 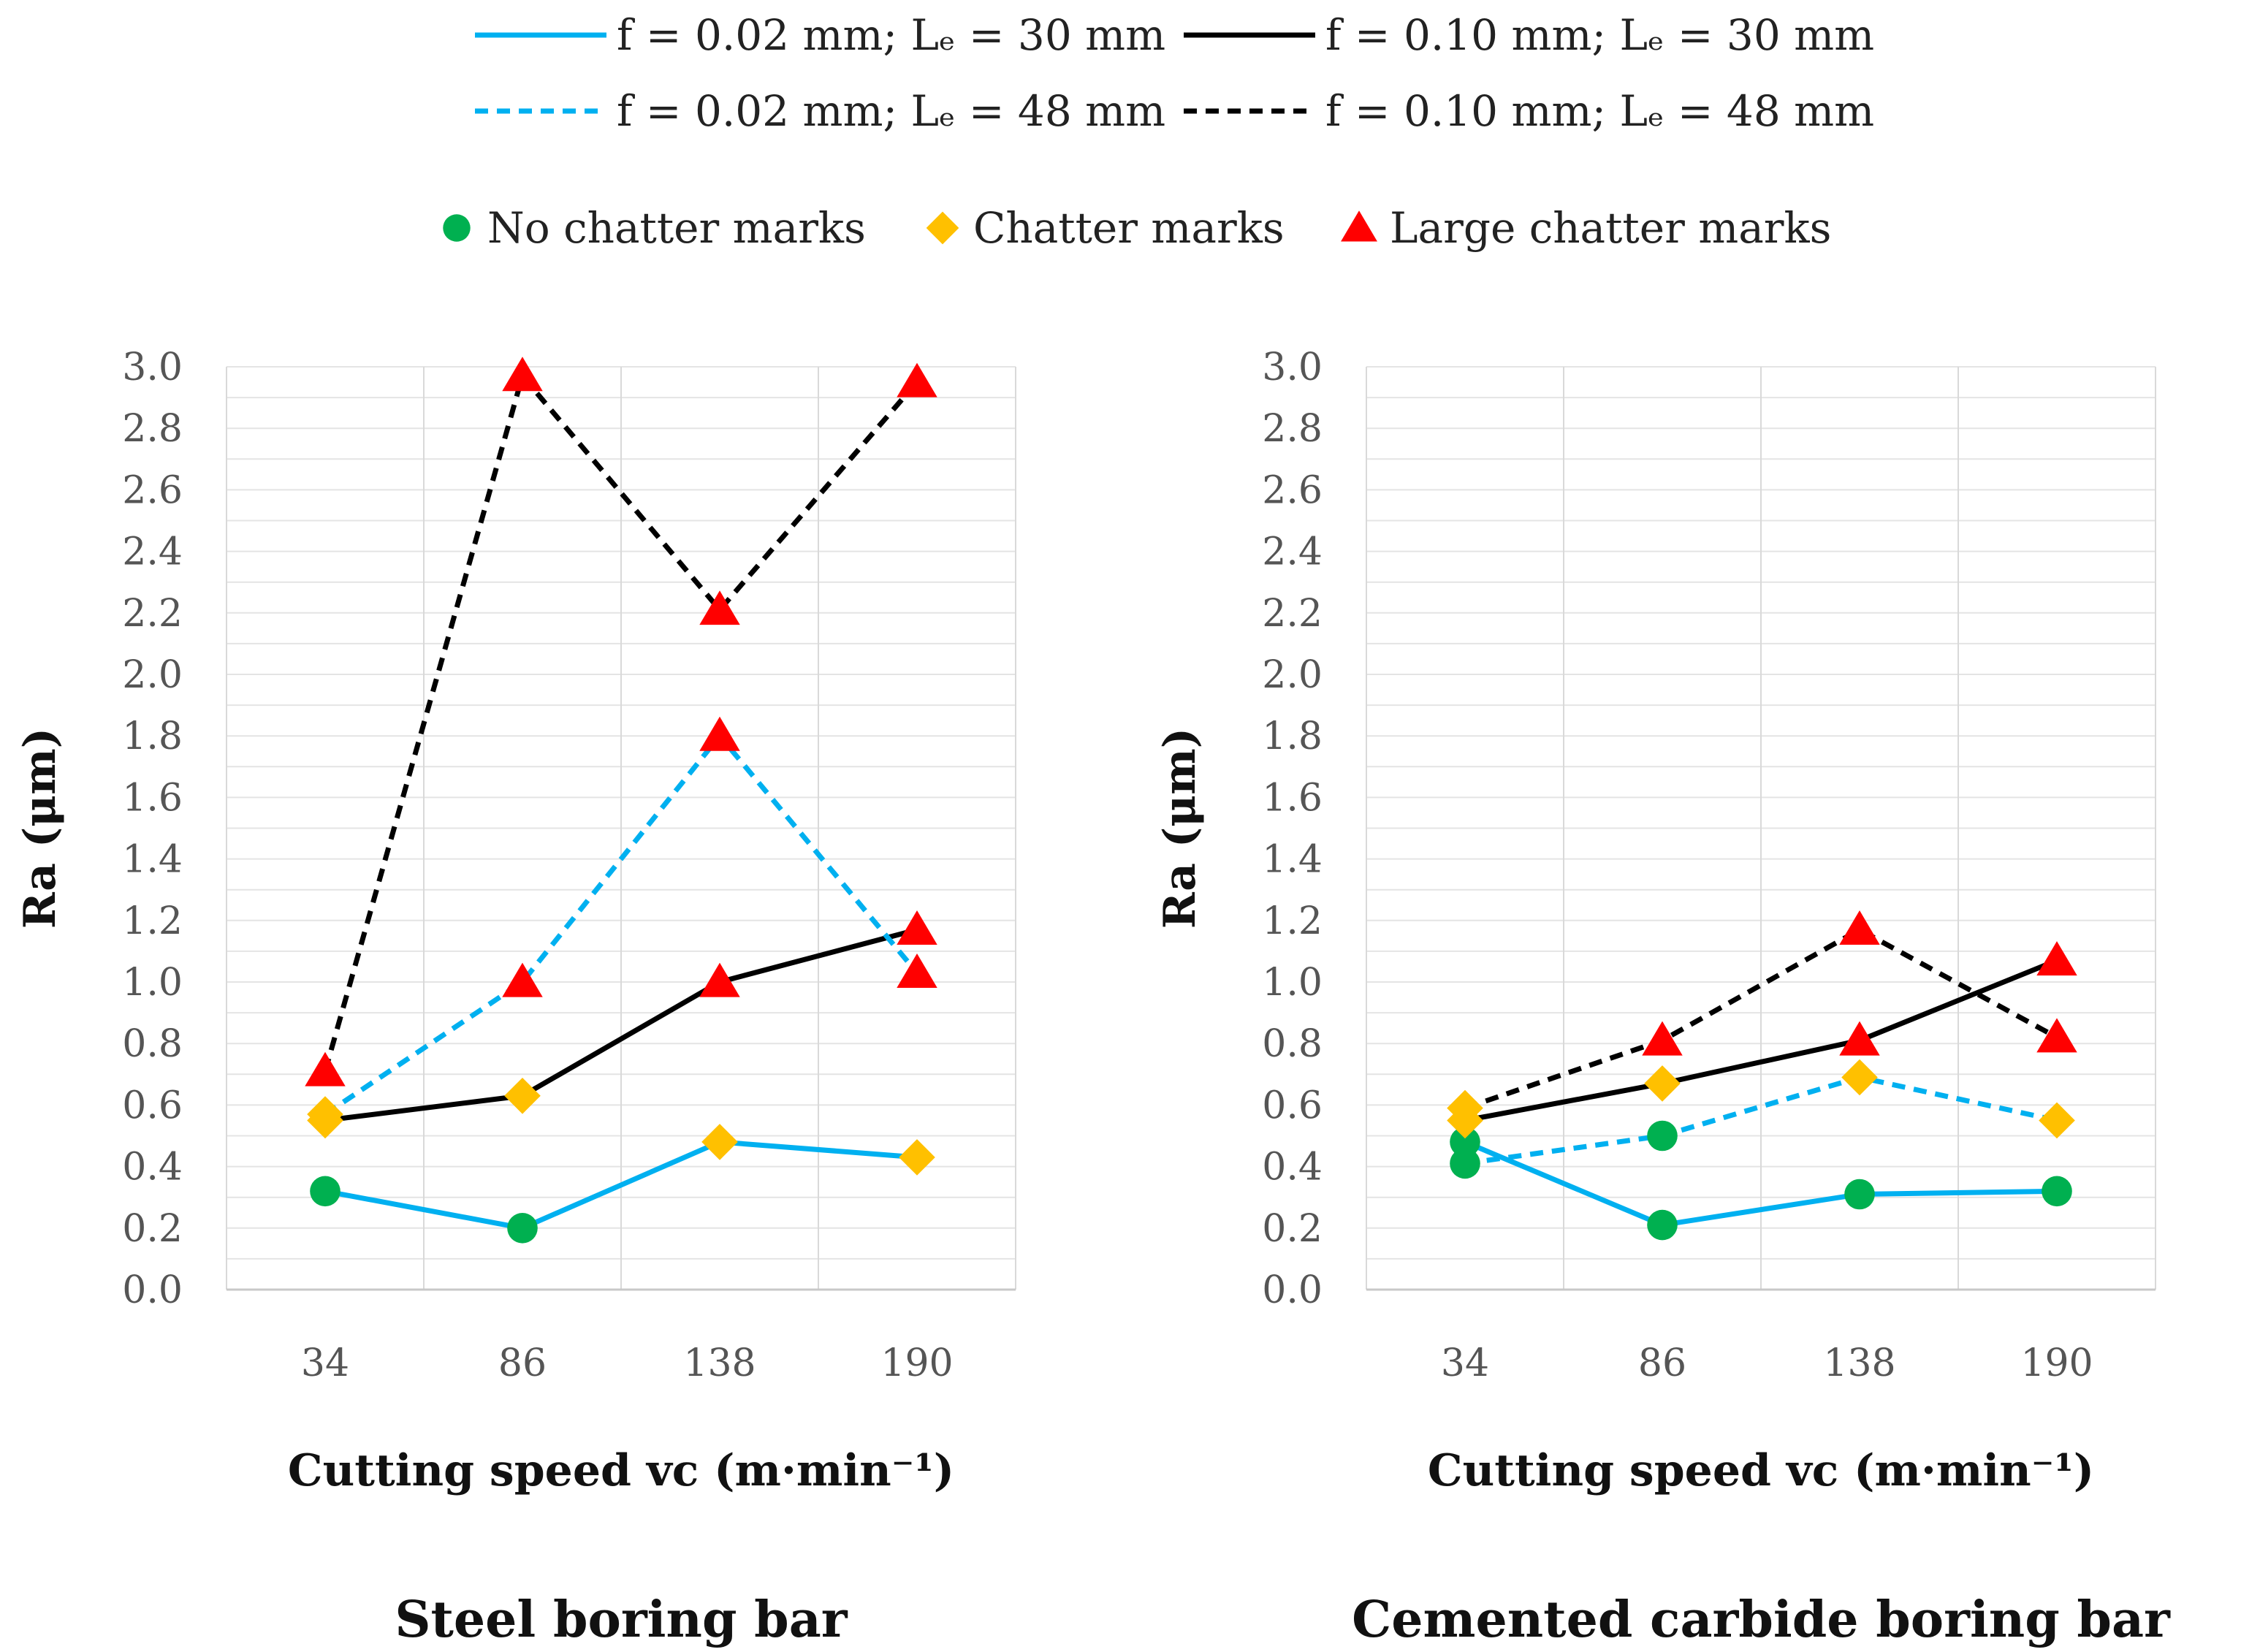 What do you see at coordinates (676, 228) in the screenshot?
I see `legend-marker-label: No chatter marks` at bounding box center [676, 228].